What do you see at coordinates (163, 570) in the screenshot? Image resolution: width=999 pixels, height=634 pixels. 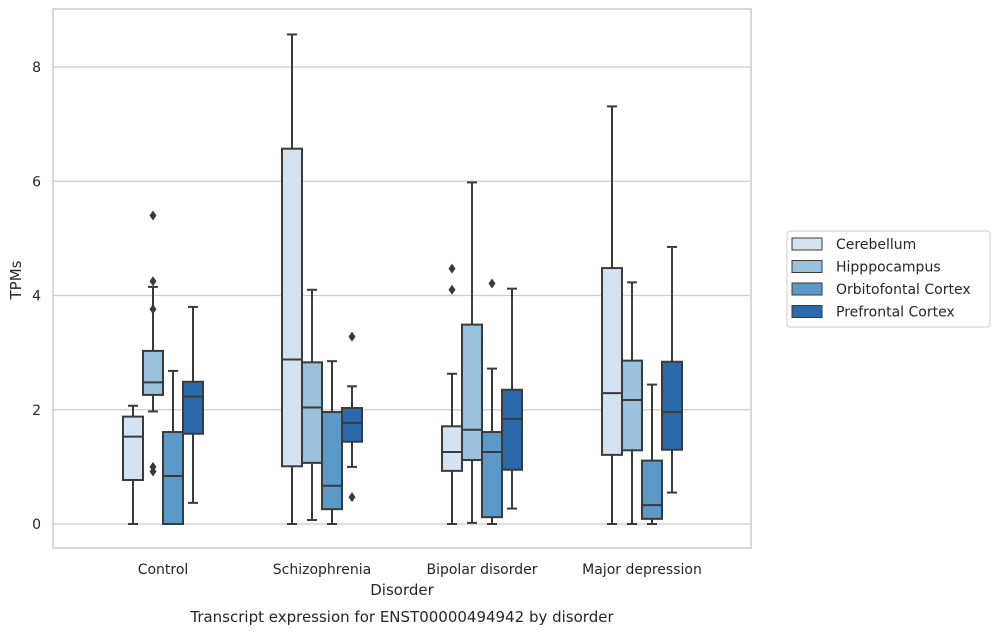 I see `x-tick-label: Control` at bounding box center [163, 570].